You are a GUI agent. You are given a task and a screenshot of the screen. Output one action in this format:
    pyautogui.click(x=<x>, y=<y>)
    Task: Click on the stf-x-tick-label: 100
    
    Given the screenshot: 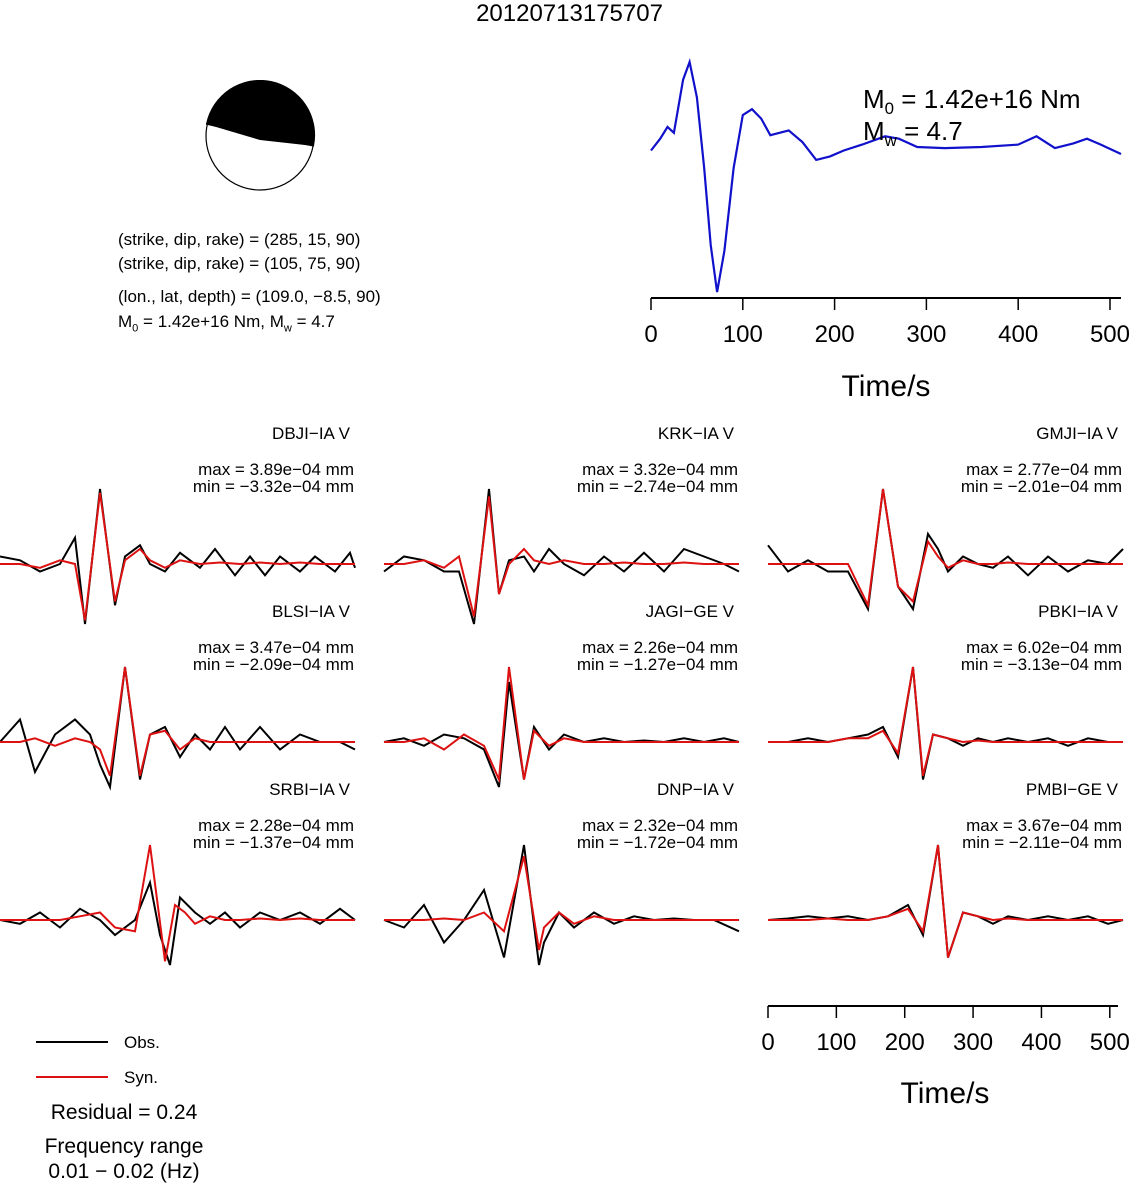 What is the action you would take?
    pyautogui.click(x=743, y=334)
    